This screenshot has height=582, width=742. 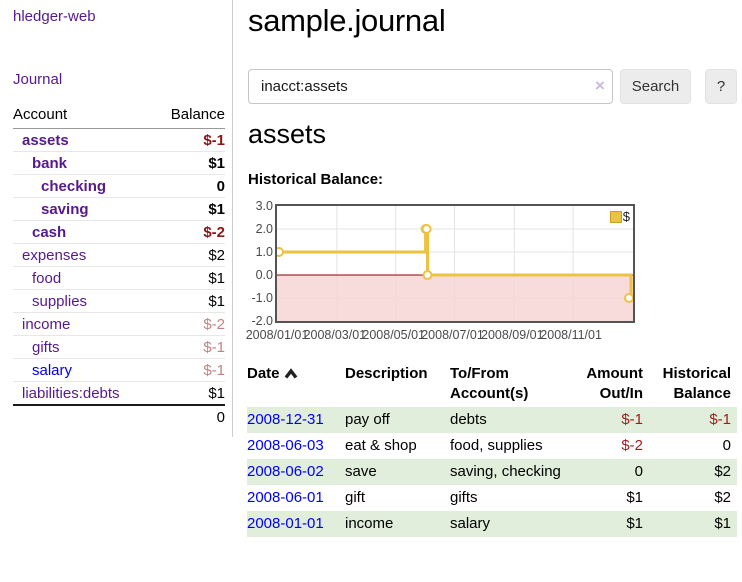 I want to click on transaction-description: save, so click(x=361, y=471).